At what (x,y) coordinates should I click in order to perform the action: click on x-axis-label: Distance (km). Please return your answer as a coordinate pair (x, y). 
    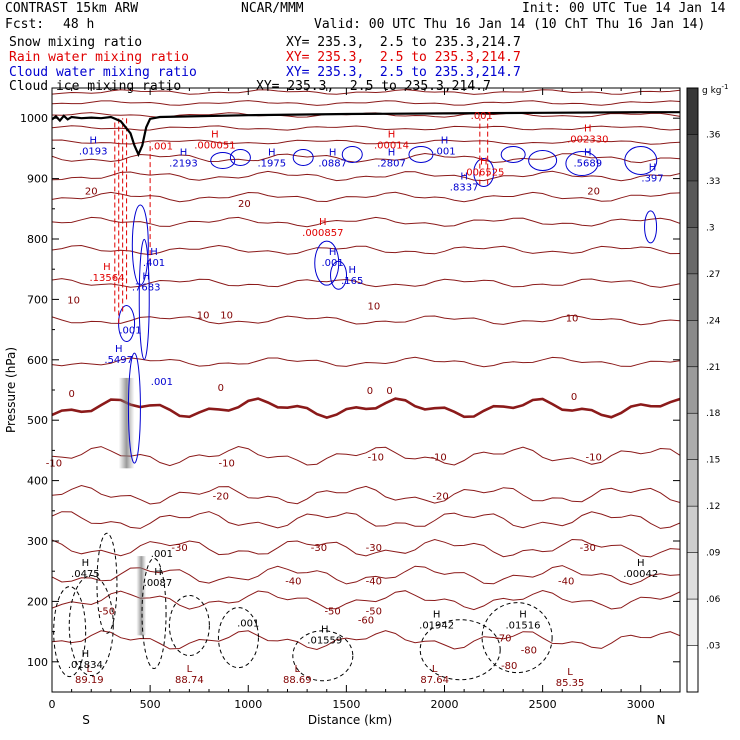
    Looking at the image, I should click on (350, 720).